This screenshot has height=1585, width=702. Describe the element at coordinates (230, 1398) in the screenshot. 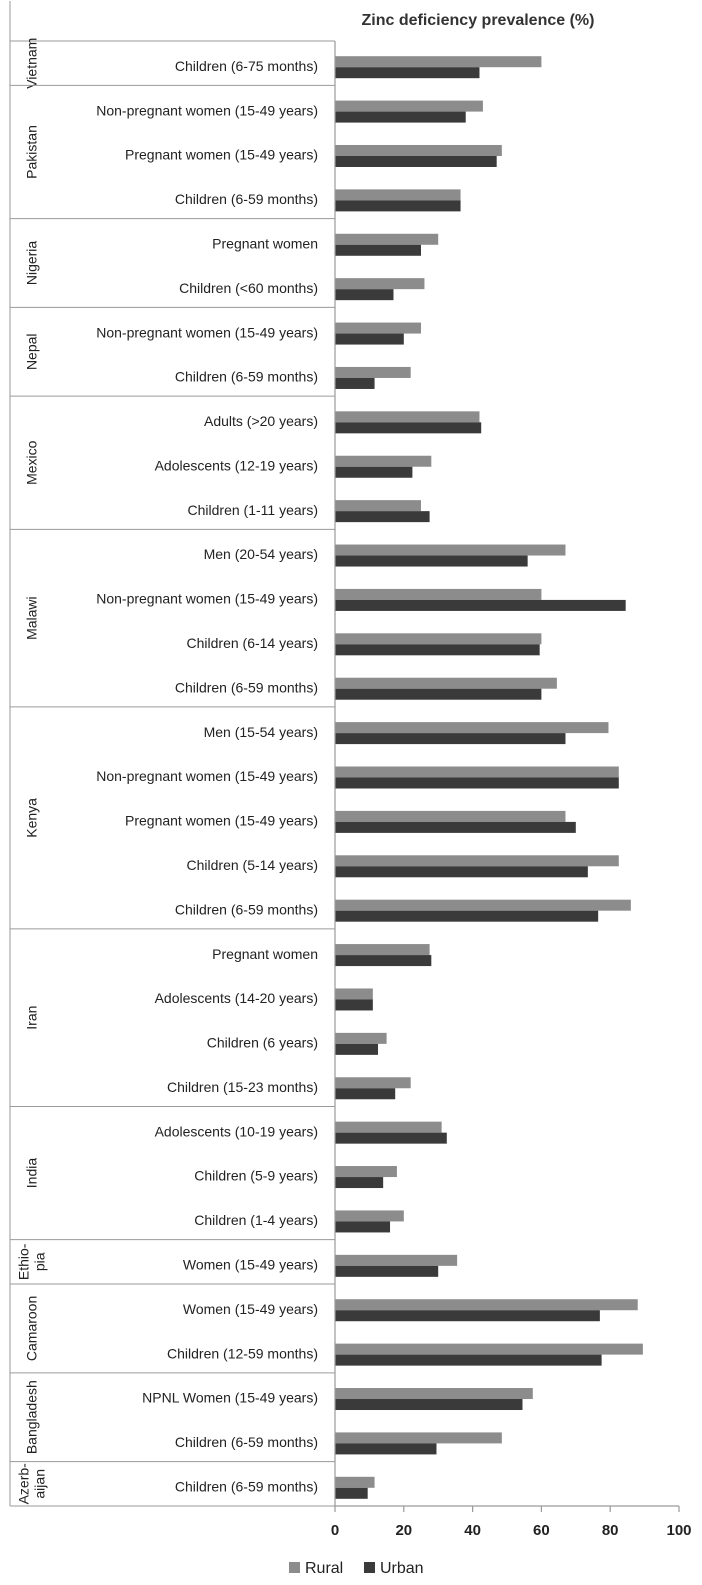

I see `category-label: NPNL Women (15-49 years)` at that location.